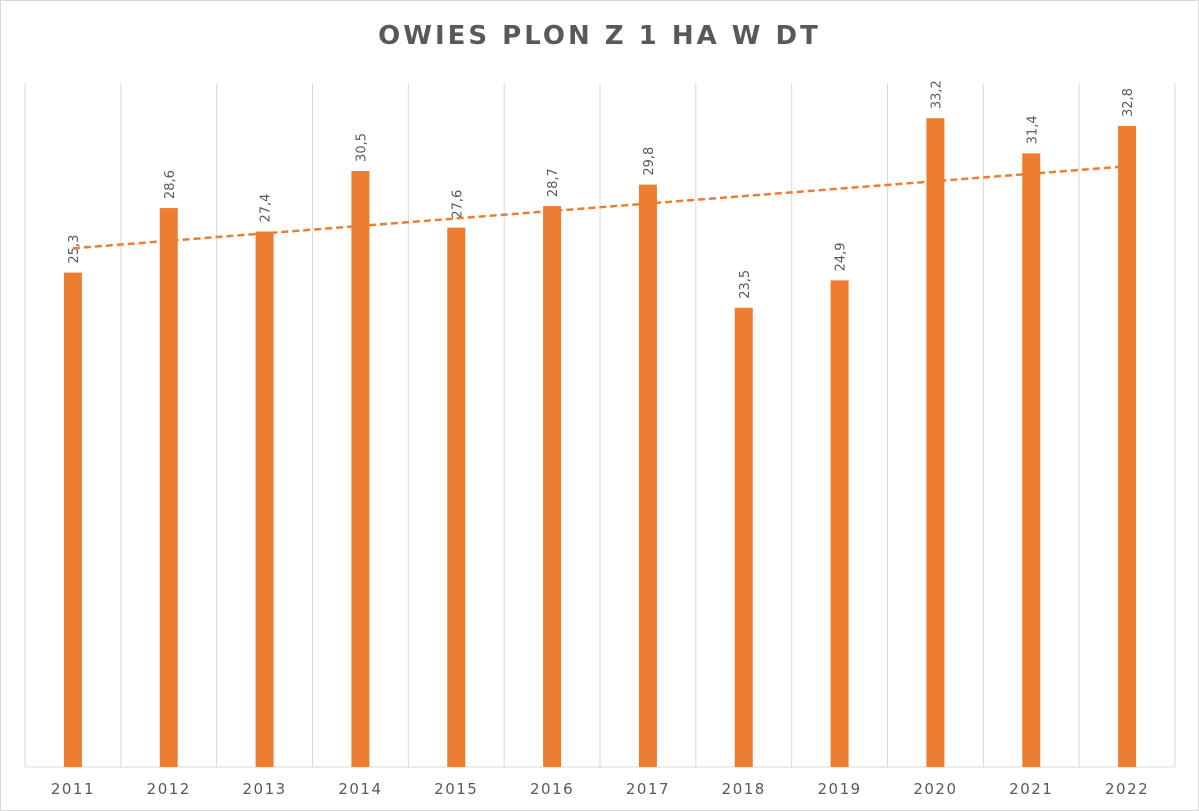  What do you see at coordinates (552, 789) in the screenshot?
I see `x-tick-label: 2016` at bounding box center [552, 789].